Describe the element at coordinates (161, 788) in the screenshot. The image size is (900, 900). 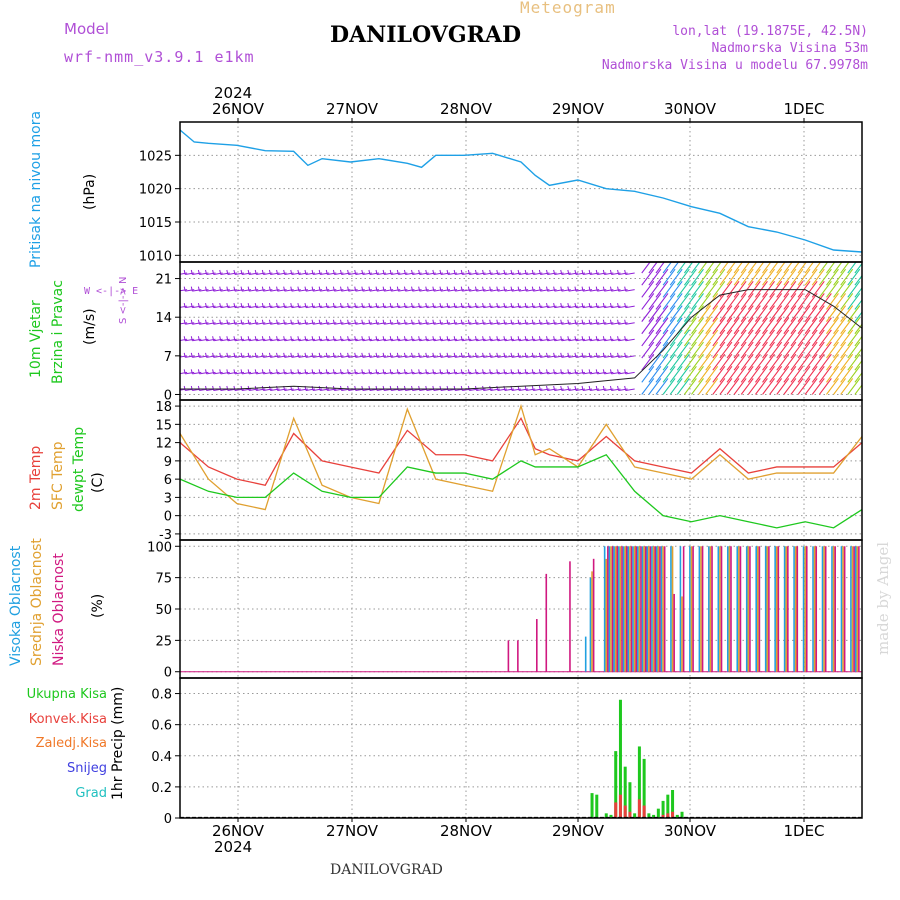
I see `ytick-label-precip-1: 0.2` at that location.